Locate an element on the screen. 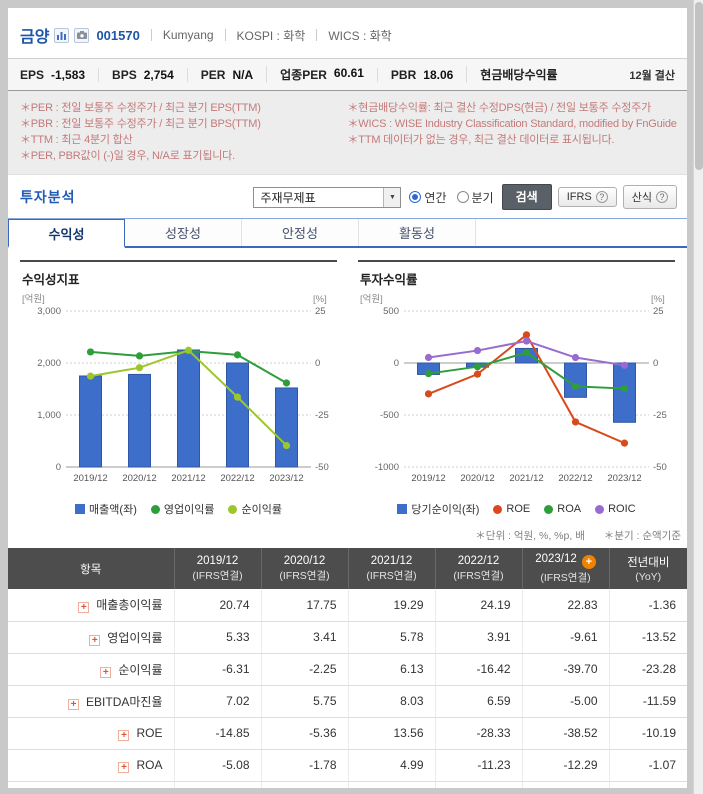 The height and width of the screenshot is (794, 703). legend-item: ROA is located at coordinates (562, 509).